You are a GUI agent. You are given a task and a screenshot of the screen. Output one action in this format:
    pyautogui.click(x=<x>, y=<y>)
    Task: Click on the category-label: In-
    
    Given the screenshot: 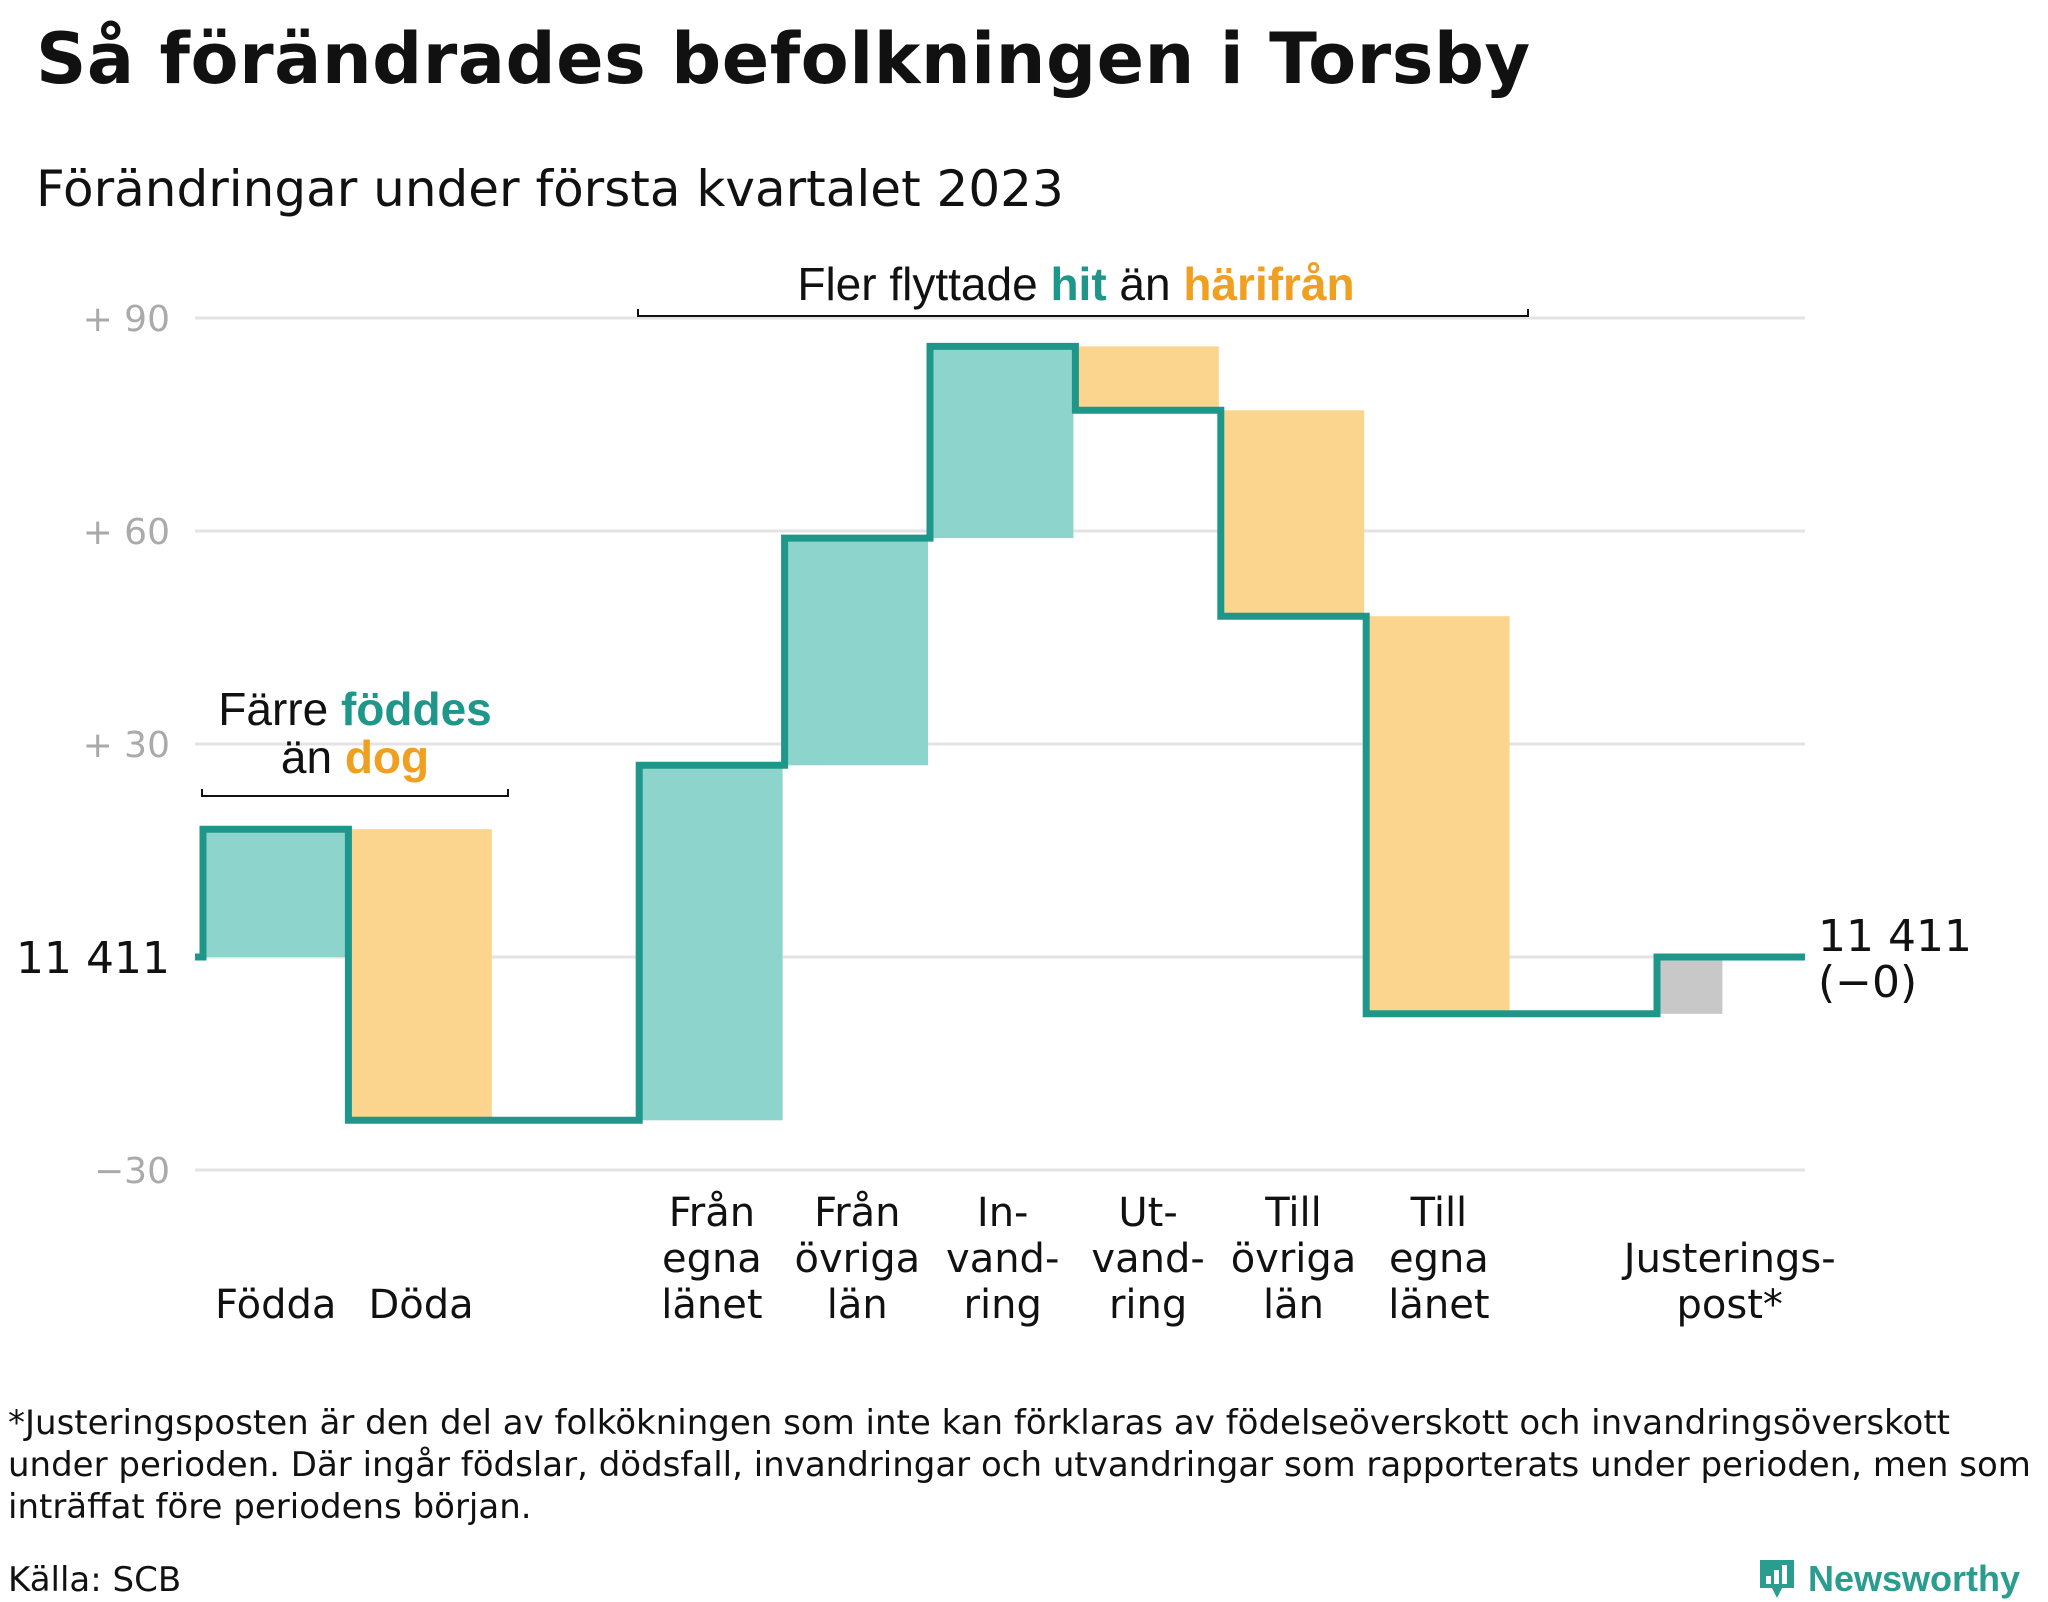 What is the action you would take?
    pyautogui.click(x=1003, y=1213)
    